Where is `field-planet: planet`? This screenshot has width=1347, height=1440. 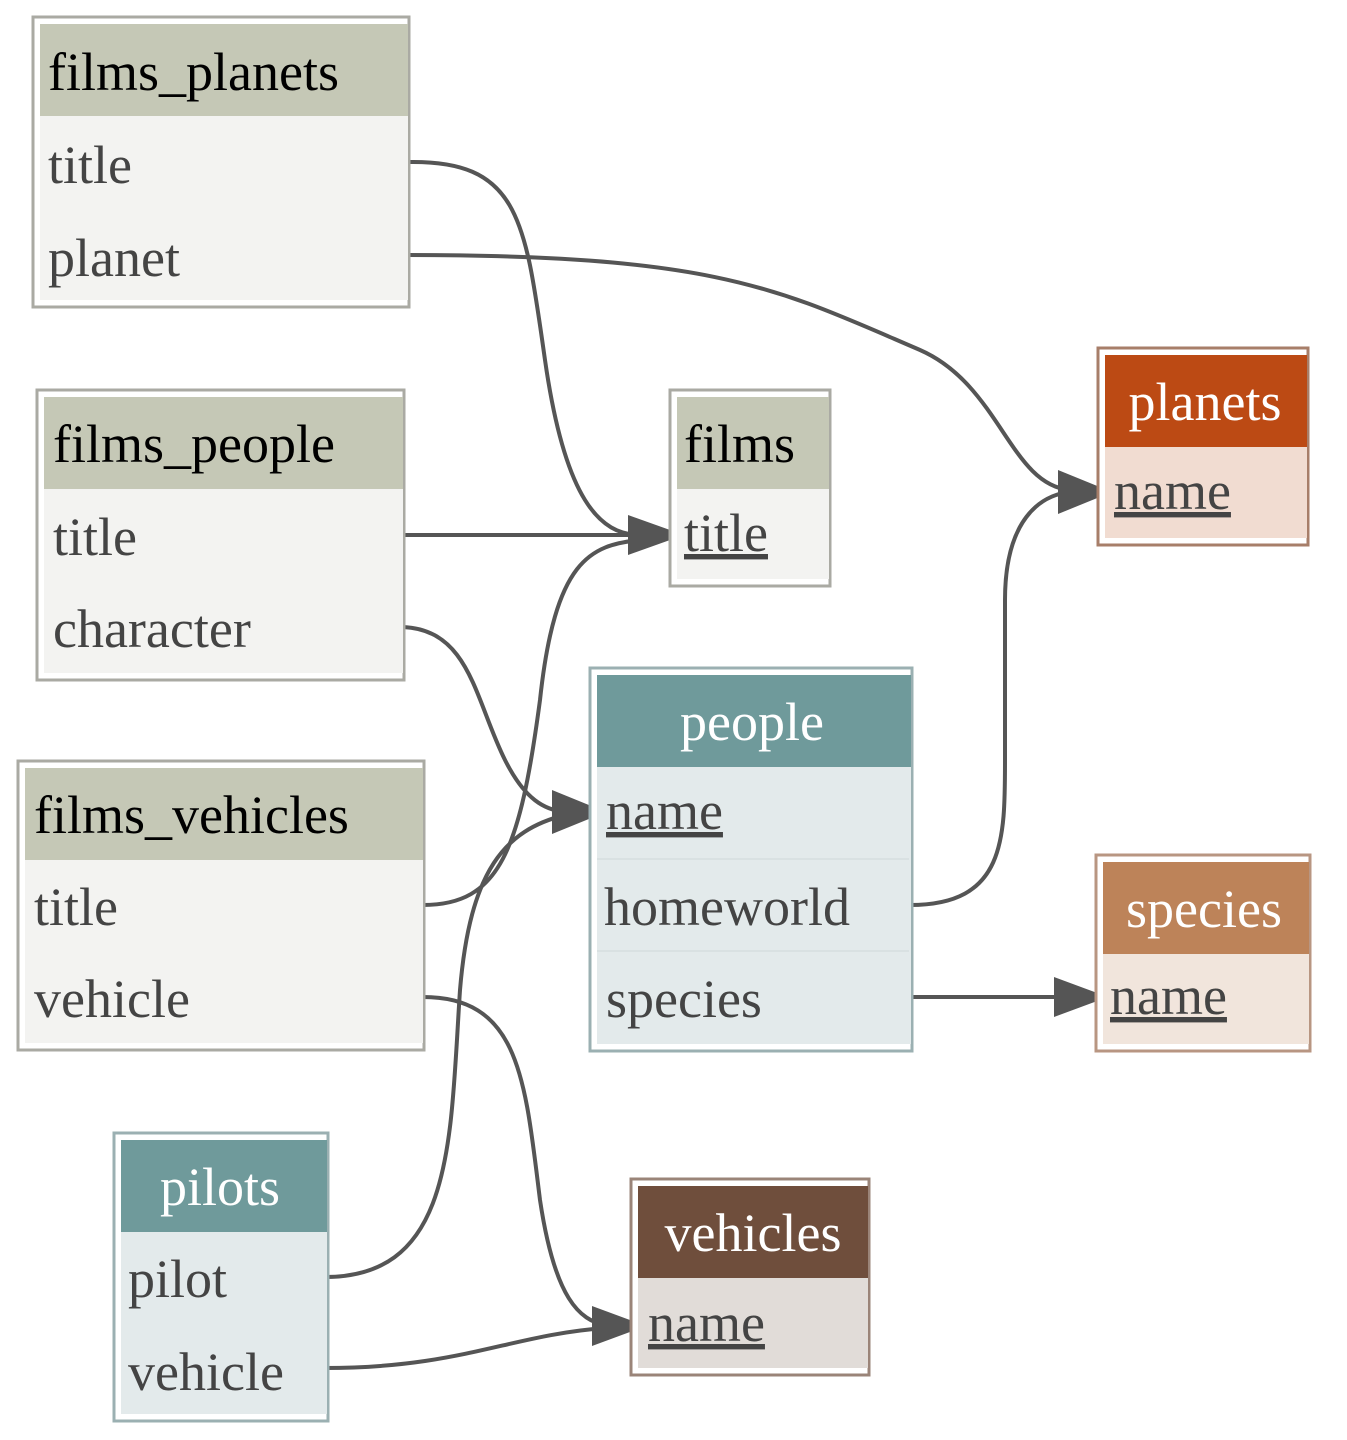
field-planet: planet is located at coordinates (114, 258).